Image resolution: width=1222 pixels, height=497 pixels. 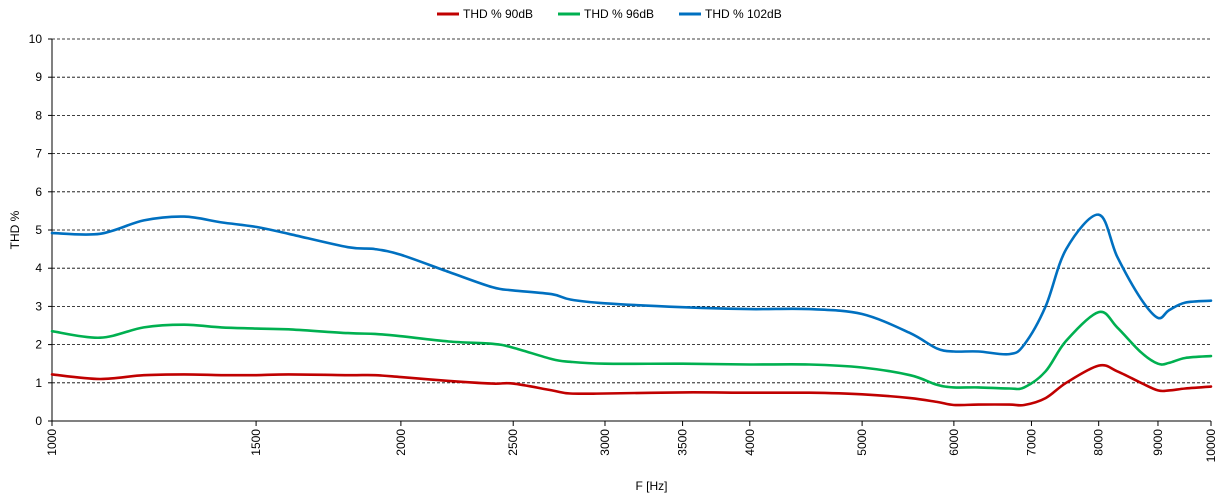 What do you see at coordinates (38, 268) in the screenshot?
I see `y-tick-label: 4` at bounding box center [38, 268].